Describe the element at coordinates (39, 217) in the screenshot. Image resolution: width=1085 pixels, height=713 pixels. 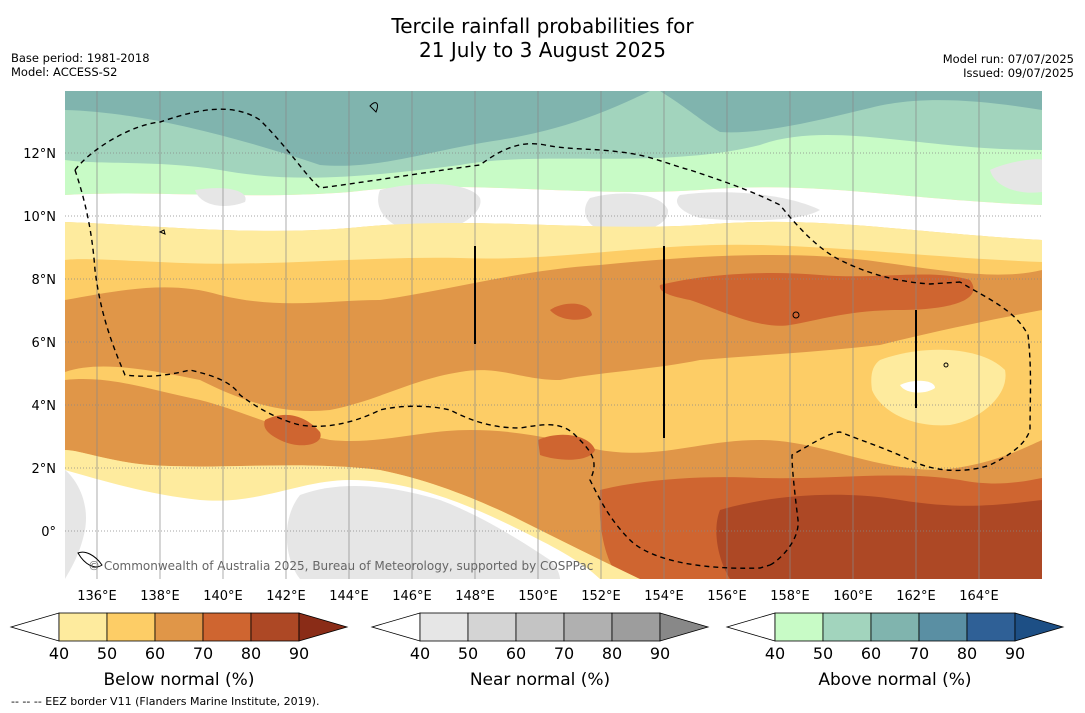
I see `lat-label: 10°N` at that location.